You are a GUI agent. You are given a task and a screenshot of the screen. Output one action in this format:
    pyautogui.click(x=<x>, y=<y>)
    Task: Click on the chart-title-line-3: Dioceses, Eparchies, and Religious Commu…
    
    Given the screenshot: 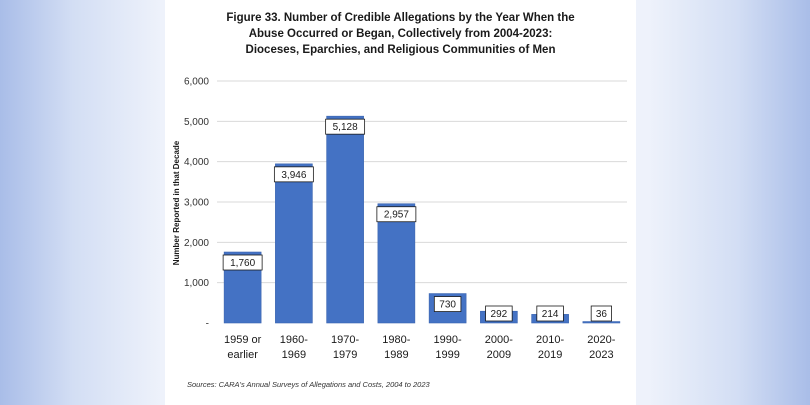 What is the action you would take?
    pyautogui.click(x=400, y=50)
    